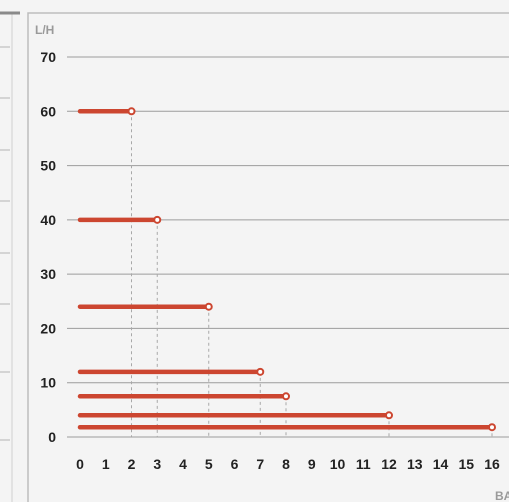 Image resolution: width=509 pixels, height=502 pixels. Describe the element at coordinates (52, 437) in the screenshot. I see `y-tick-label-0: 0` at that location.